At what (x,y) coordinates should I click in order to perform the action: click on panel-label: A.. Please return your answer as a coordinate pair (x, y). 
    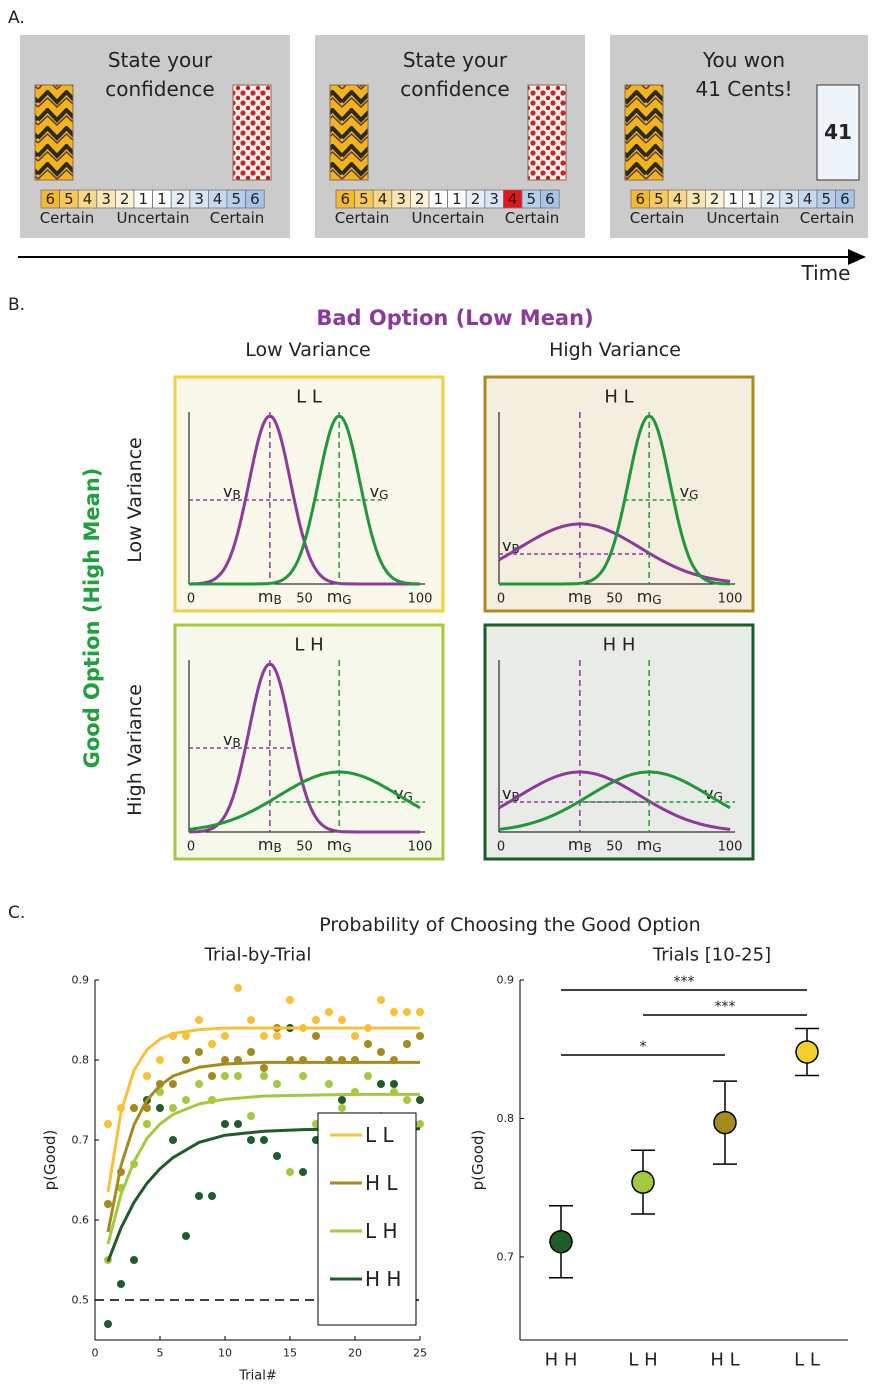
    Looking at the image, I should click on (16, 18).